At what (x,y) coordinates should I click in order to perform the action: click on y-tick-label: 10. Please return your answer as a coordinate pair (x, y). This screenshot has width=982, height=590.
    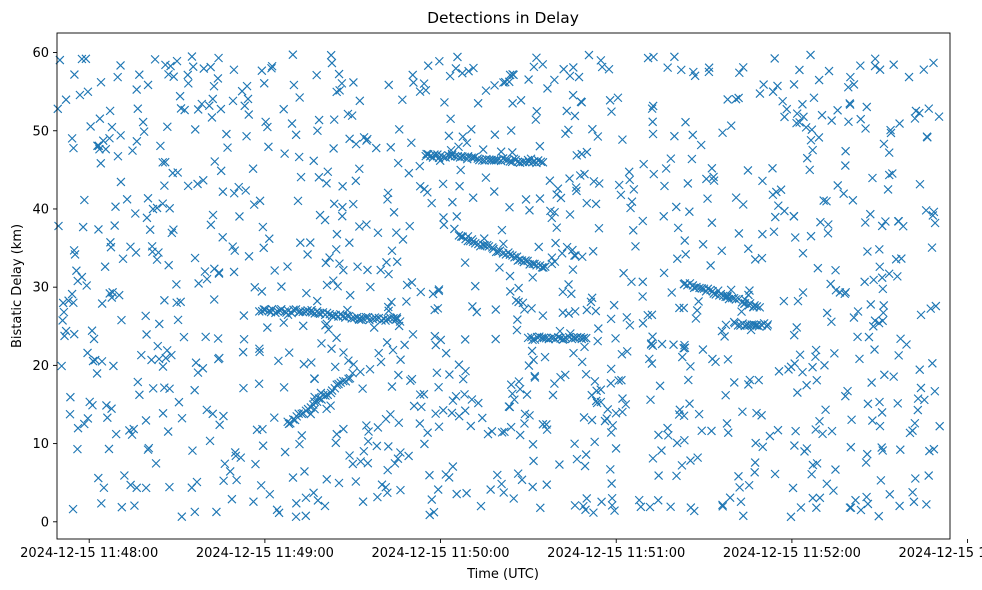
    Looking at the image, I should click on (40, 444).